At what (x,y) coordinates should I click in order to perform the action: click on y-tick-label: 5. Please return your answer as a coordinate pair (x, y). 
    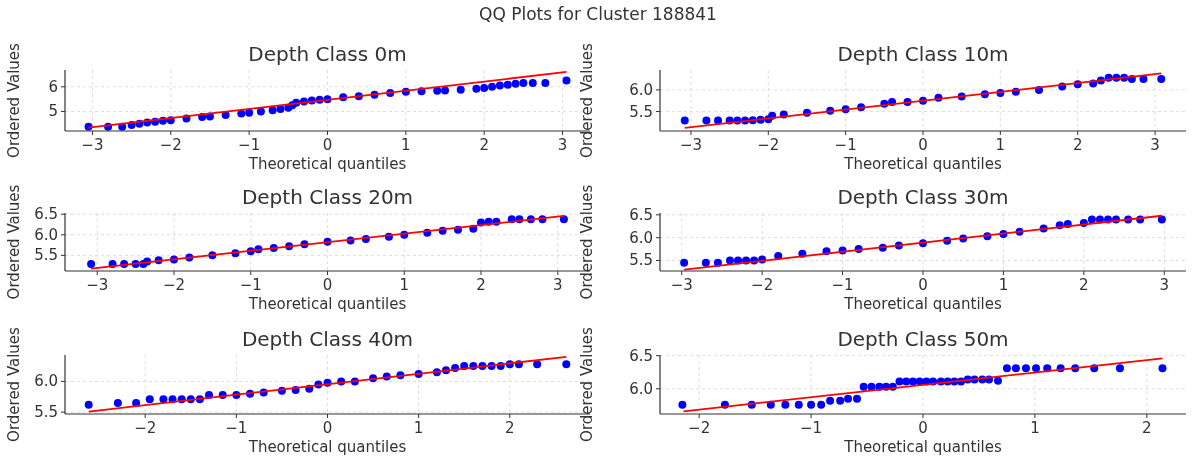
    Looking at the image, I should click on (53, 111).